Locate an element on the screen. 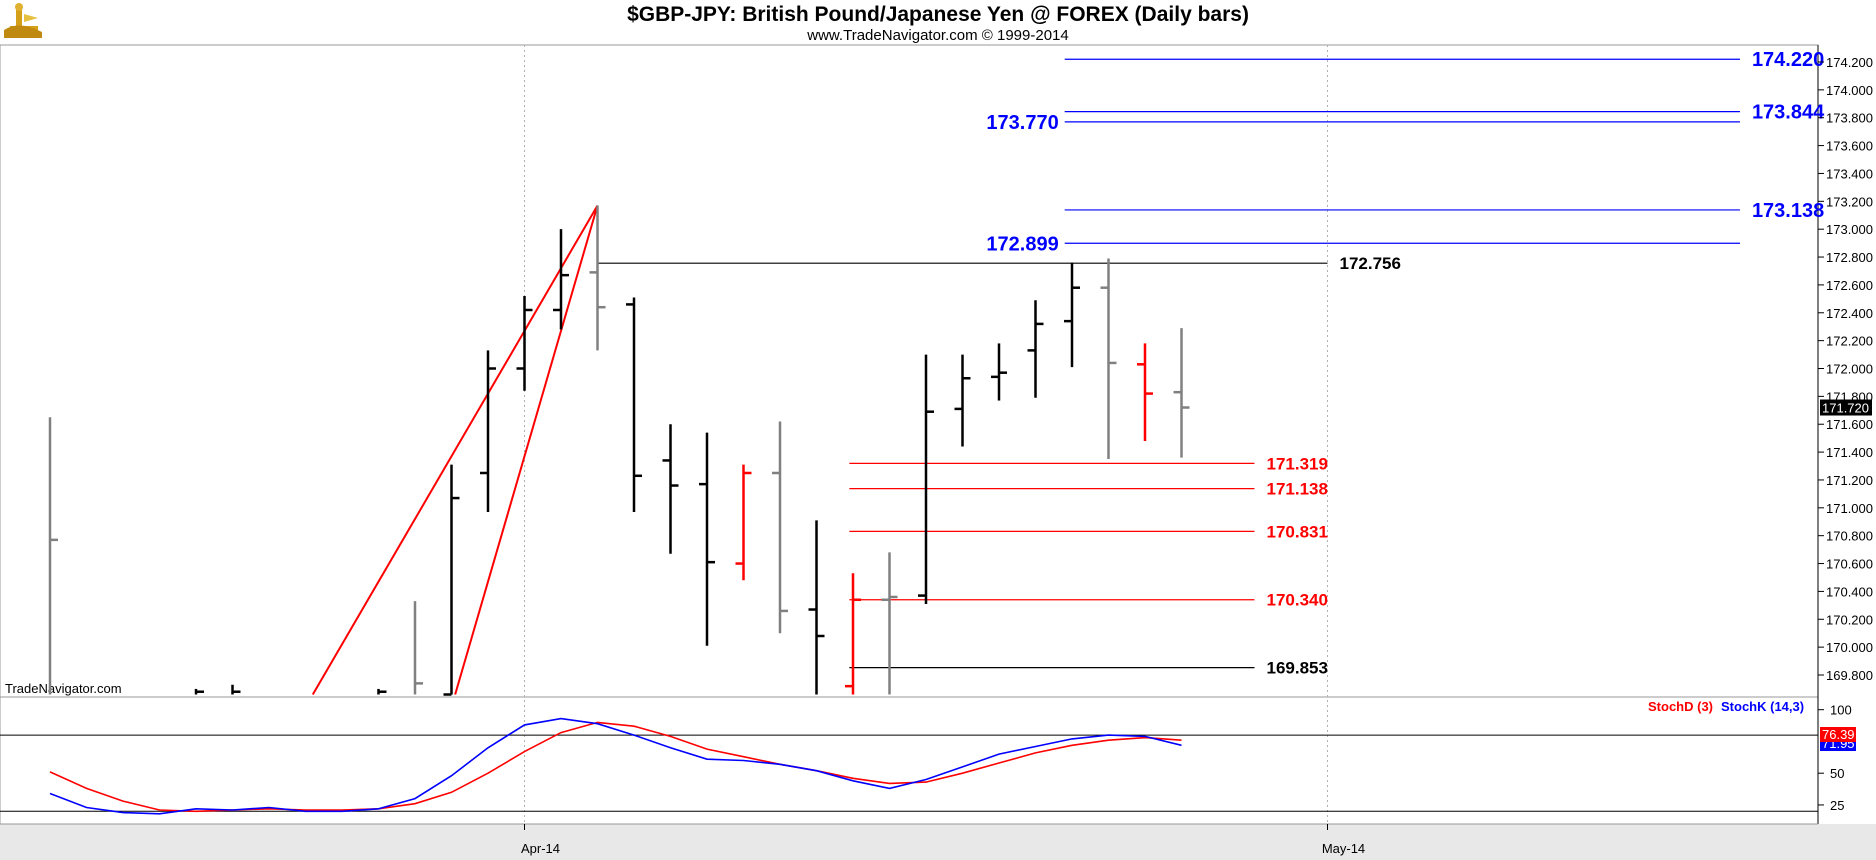 The image size is (1876, 860). y-axis-tick-label: 171.600 is located at coordinates (1849, 424).